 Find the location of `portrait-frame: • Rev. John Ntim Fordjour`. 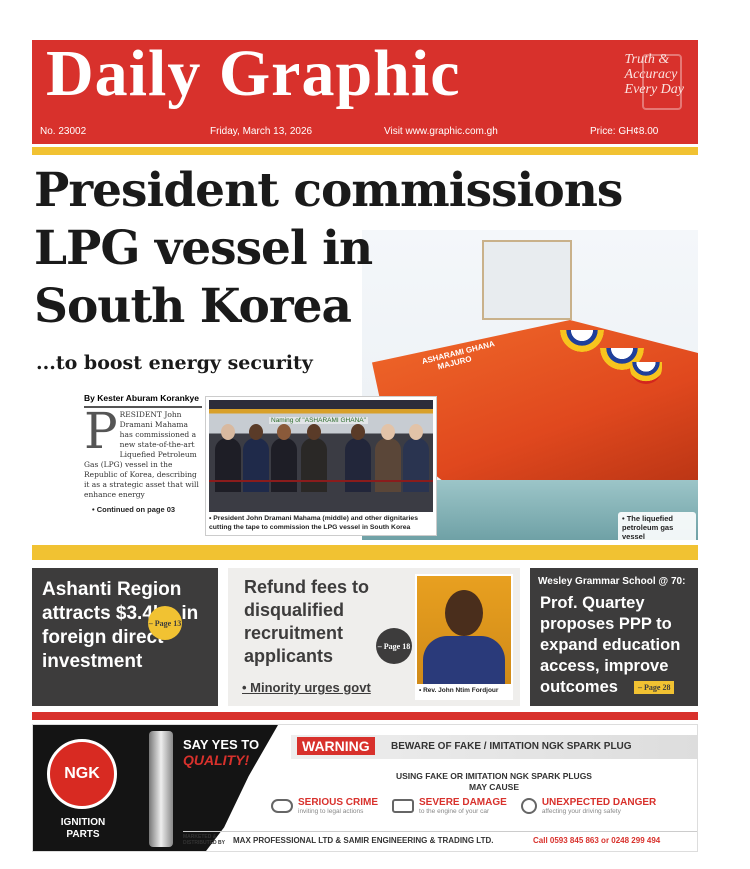

portrait-frame: • Rev. John Ntim Fordjour is located at coordinates (464, 637).